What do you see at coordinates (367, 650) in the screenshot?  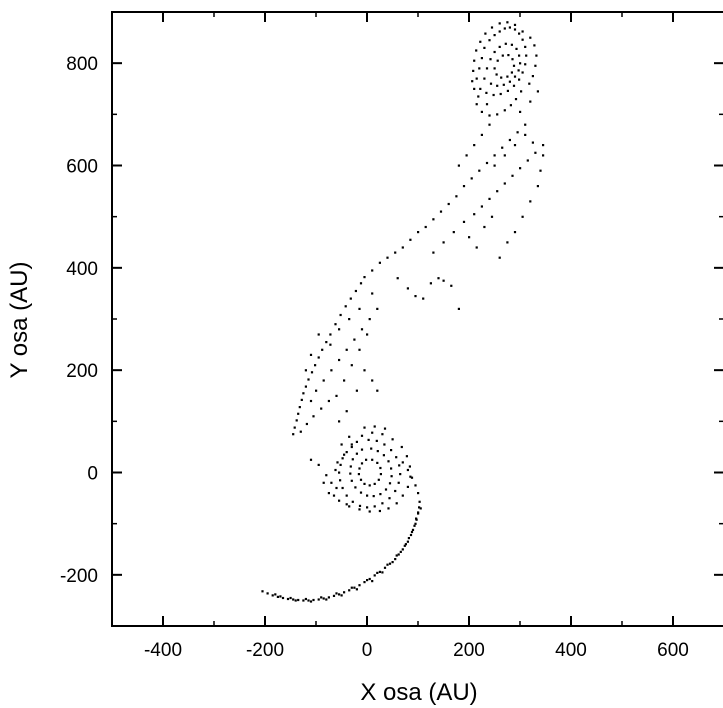 I see `x-tick-label: 0` at bounding box center [367, 650].